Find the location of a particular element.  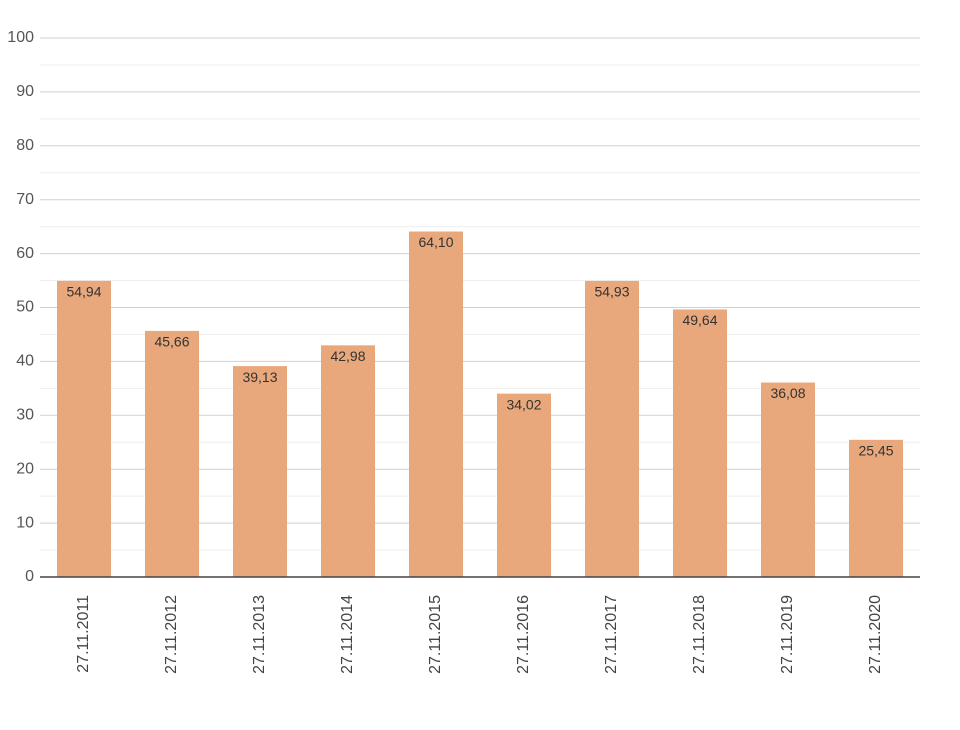

x-tick-label: 27.11.2016 is located at coordinates (523, 634).